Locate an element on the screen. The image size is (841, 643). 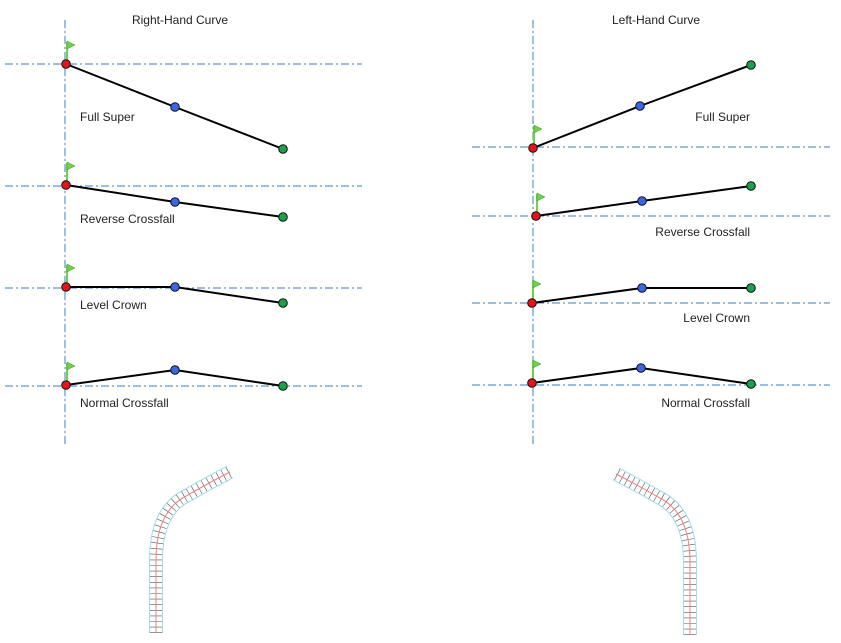
rh-level-crown-right-edge-point is located at coordinates (283, 303).